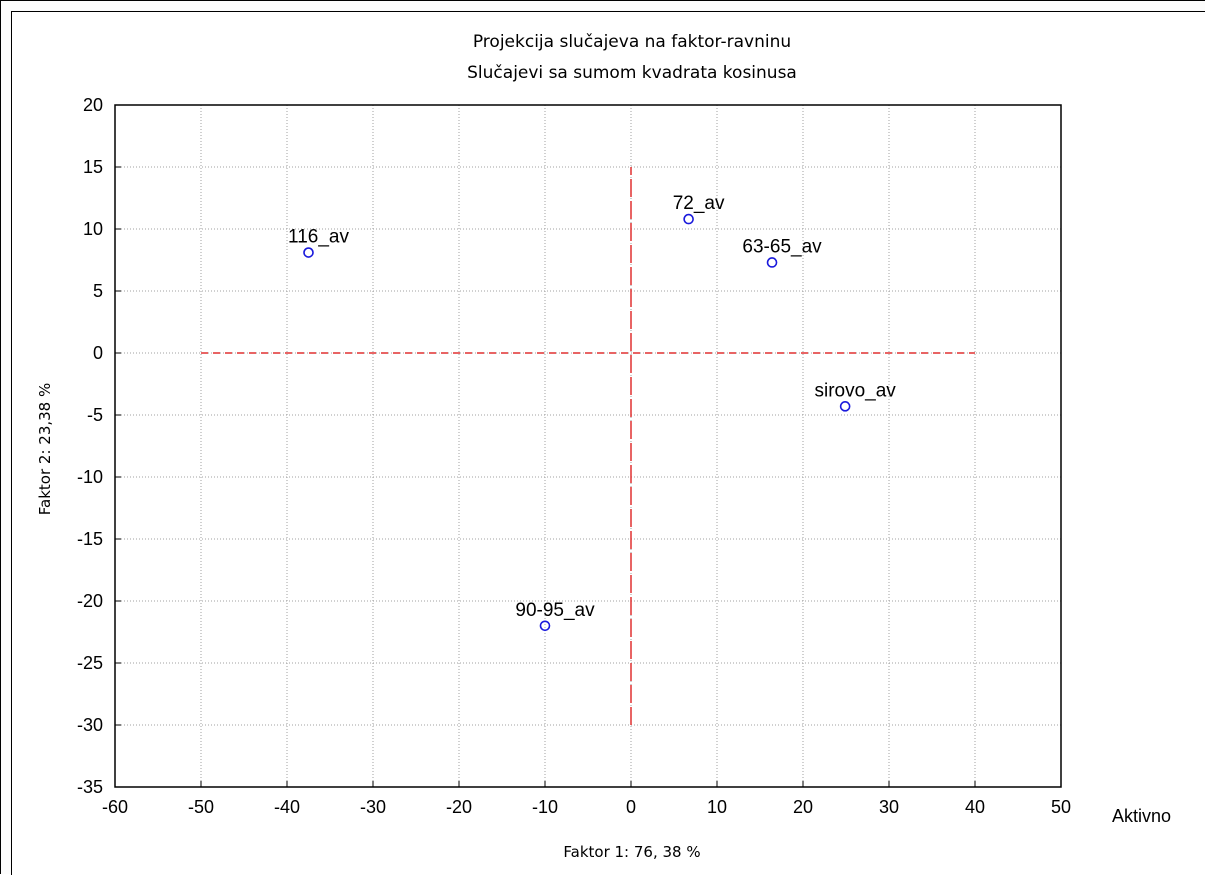 Image resolution: width=1205 pixels, height=875 pixels. What do you see at coordinates (90, 539) in the screenshot?
I see `y-tick-label: -15` at bounding box center [90, 539].